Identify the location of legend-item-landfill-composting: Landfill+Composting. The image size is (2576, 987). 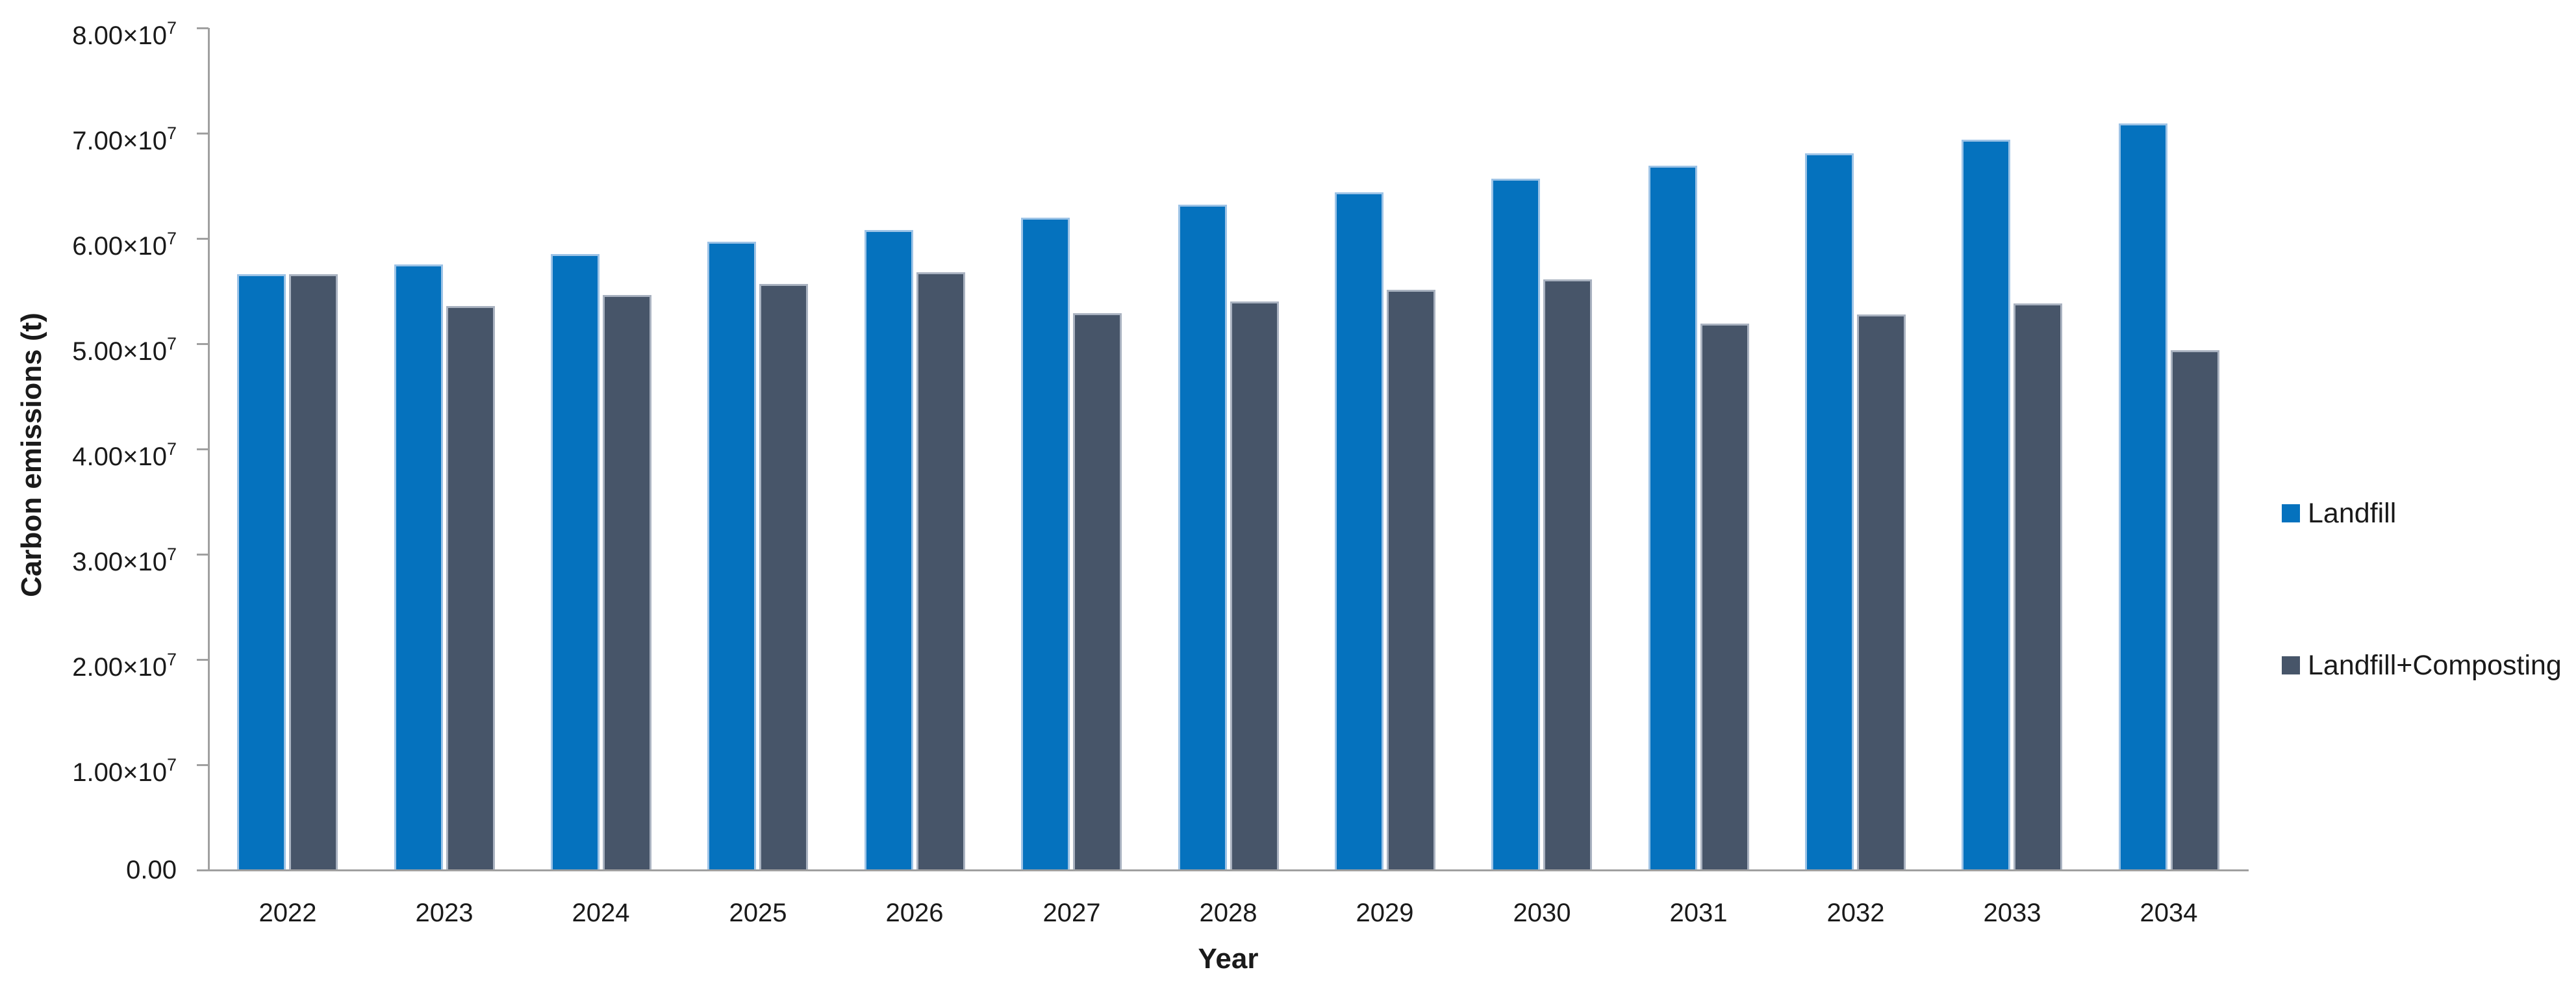
(2422, 665).